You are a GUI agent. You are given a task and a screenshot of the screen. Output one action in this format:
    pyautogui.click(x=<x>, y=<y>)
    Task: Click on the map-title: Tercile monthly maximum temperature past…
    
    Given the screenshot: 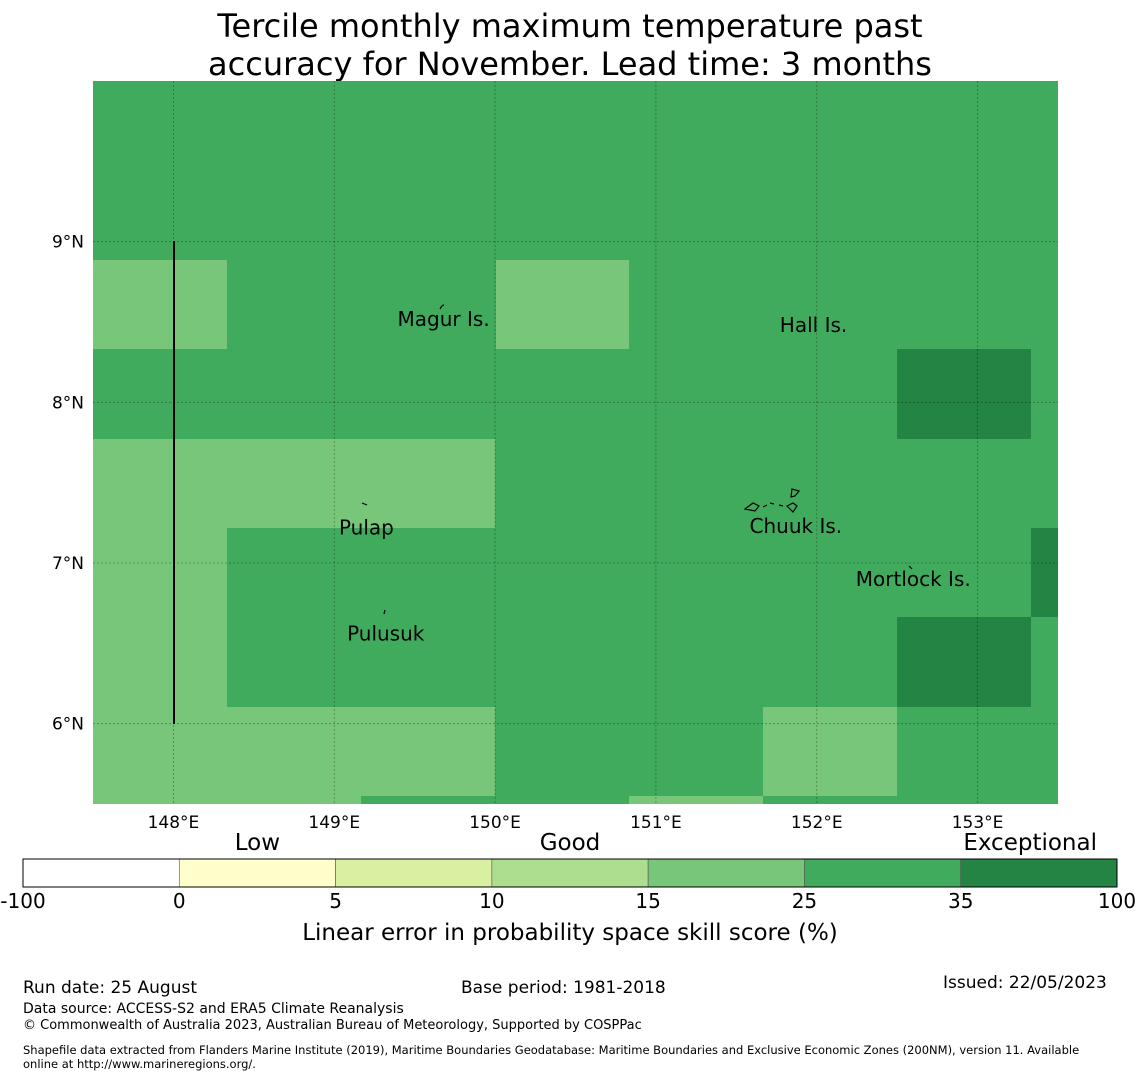 What is the action you would take?
    pyautogui.click(x=570, y=45)
    